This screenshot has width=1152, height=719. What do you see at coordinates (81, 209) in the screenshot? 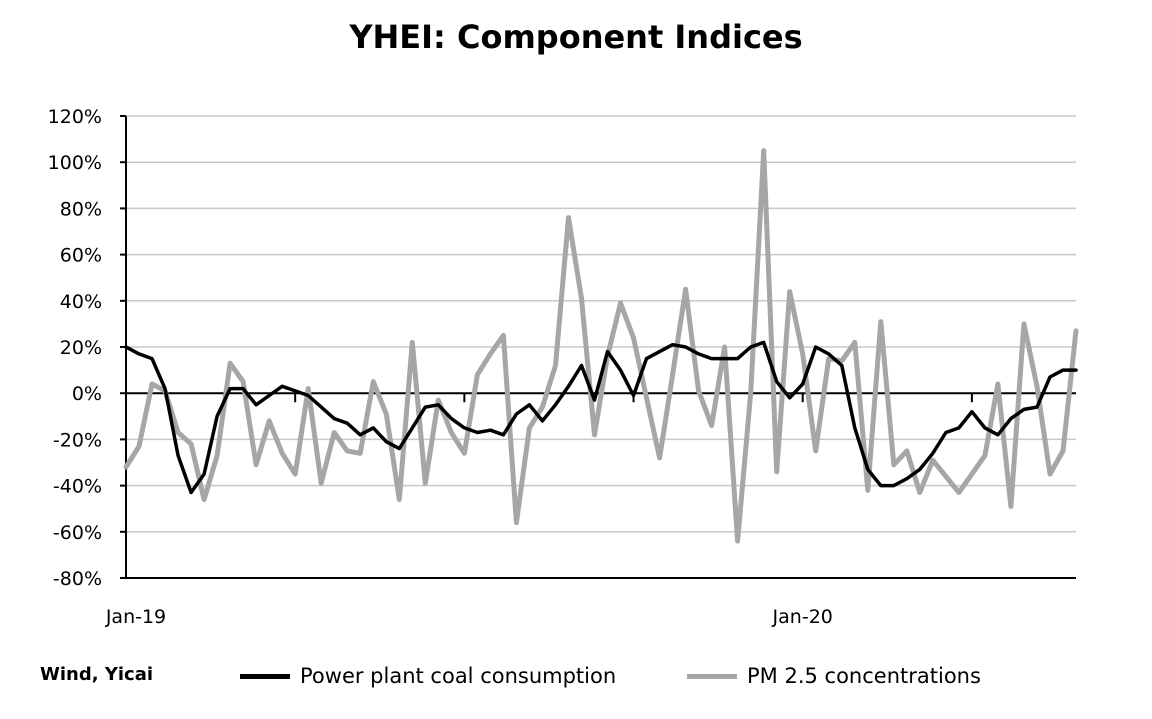
I see `y-tick-label: 80%` at bounding box center [81, 209].